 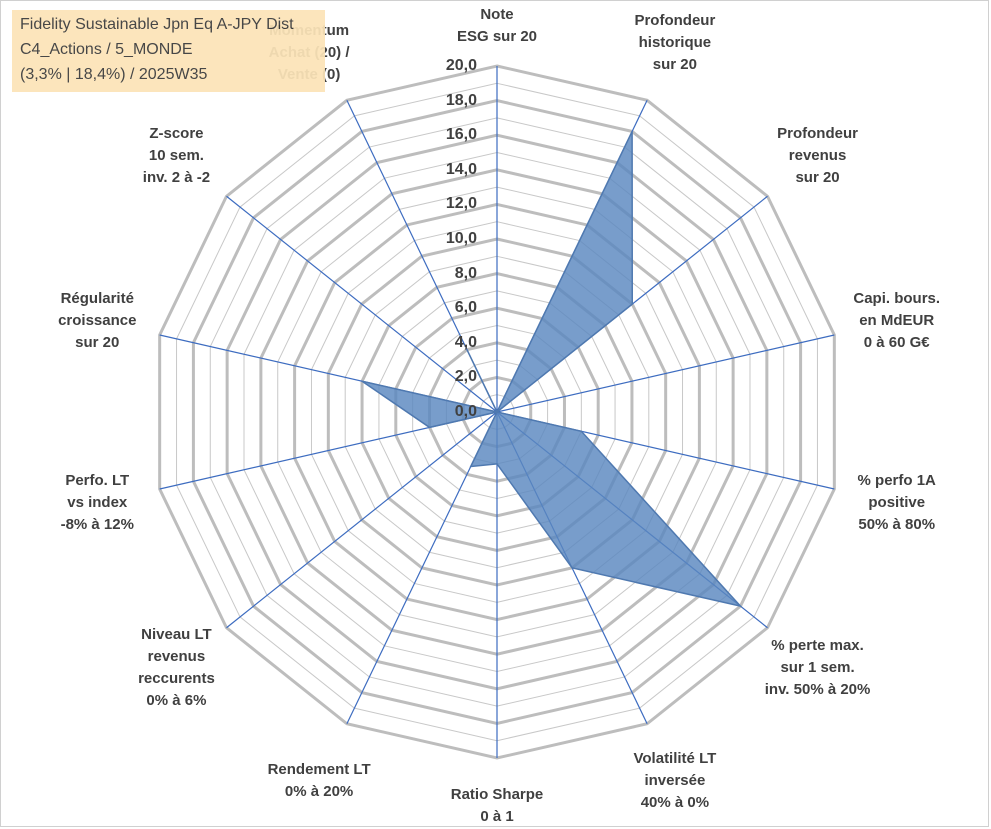 What do you see at coordinates (461, 135) in the screenshot?
I see `tick-label: 16,0` at bounding box center [461, 135].